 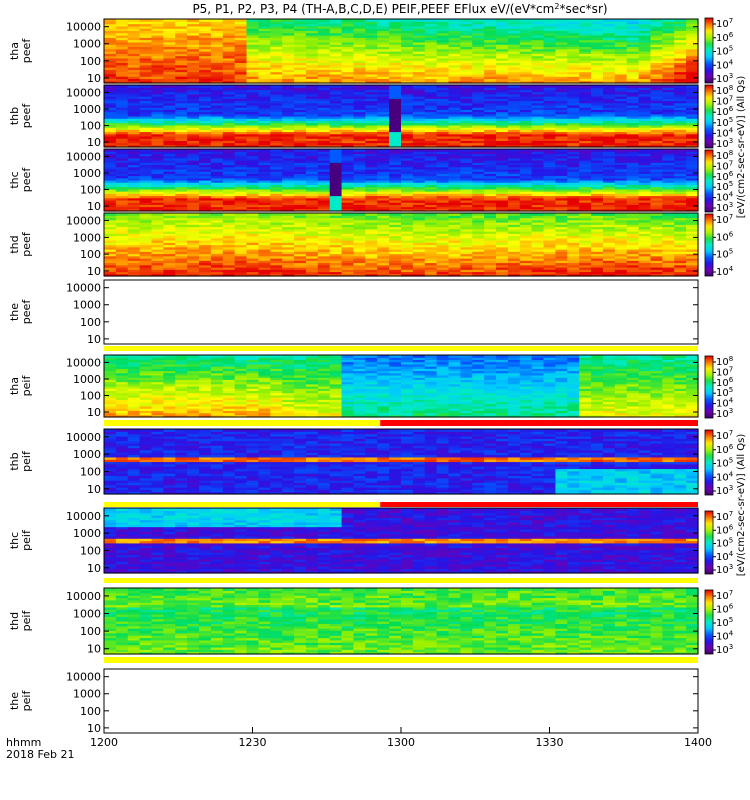 I want to click on panel-frame, so click(x=401, y=180).